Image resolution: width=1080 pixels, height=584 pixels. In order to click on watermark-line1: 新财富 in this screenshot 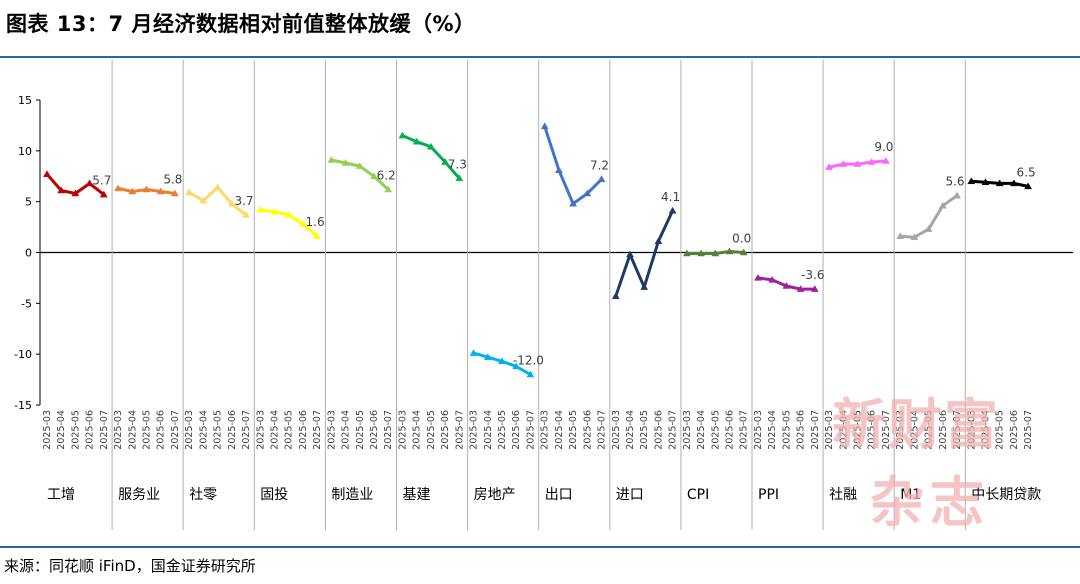, I will do `click(916, 424)`.